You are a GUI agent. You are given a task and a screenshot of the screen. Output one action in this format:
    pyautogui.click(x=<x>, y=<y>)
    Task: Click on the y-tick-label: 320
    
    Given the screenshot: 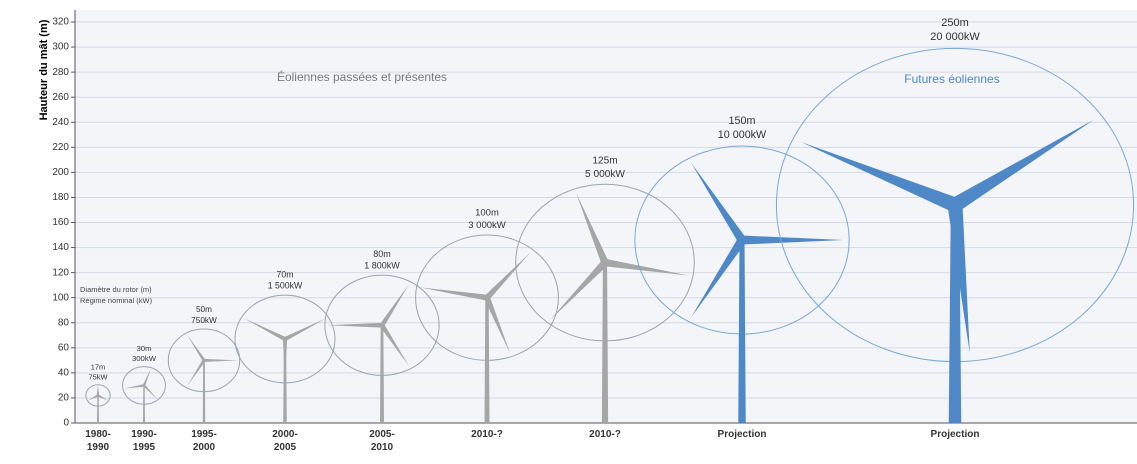 What is the action you would take?
    pyautogui.click(x=60, y=22)
    